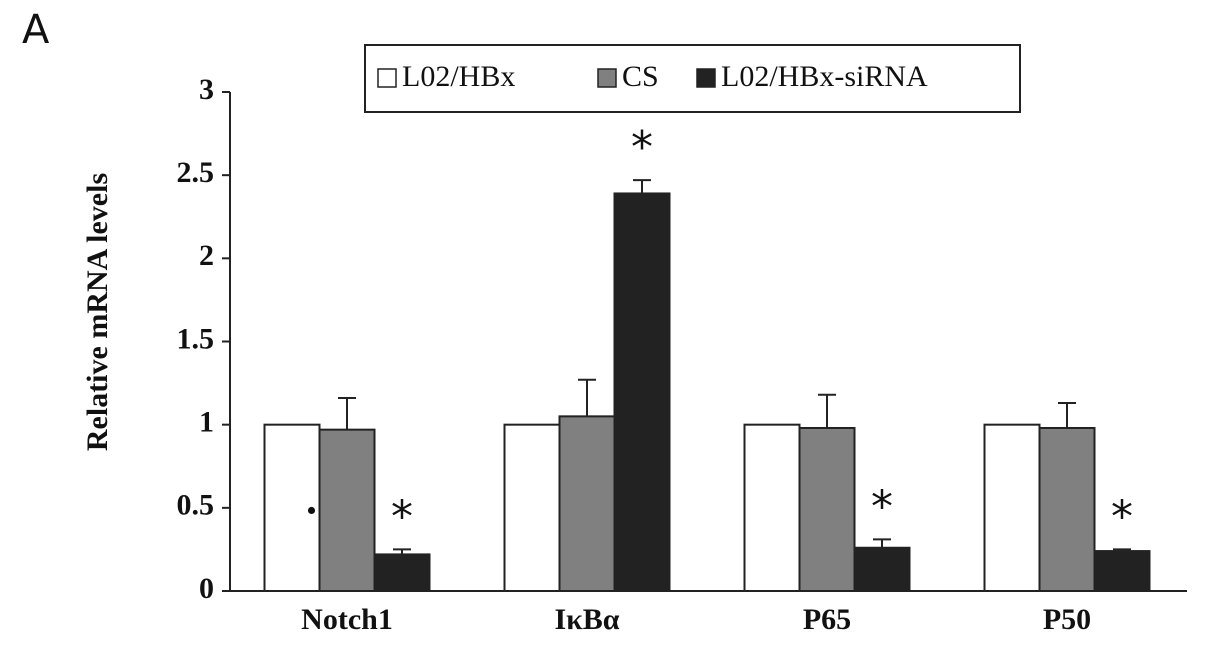 The image size is (1205, 656). I want to click on x-tick-label: IκBα, so click(586, 619).